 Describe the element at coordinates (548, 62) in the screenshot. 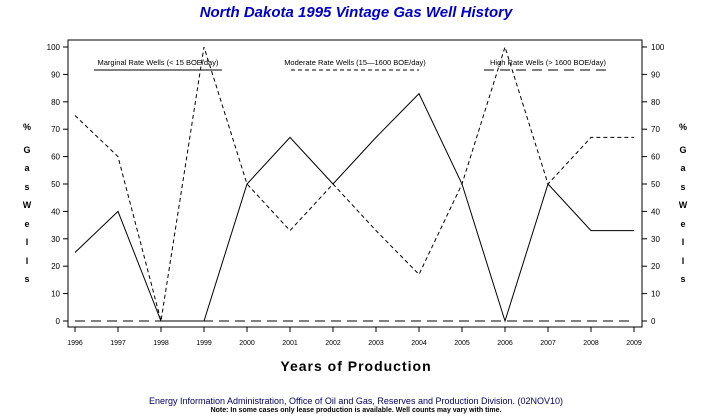

I see `legend-label-3: High Rate Wells (> 1600 BOE/day)` at that location.